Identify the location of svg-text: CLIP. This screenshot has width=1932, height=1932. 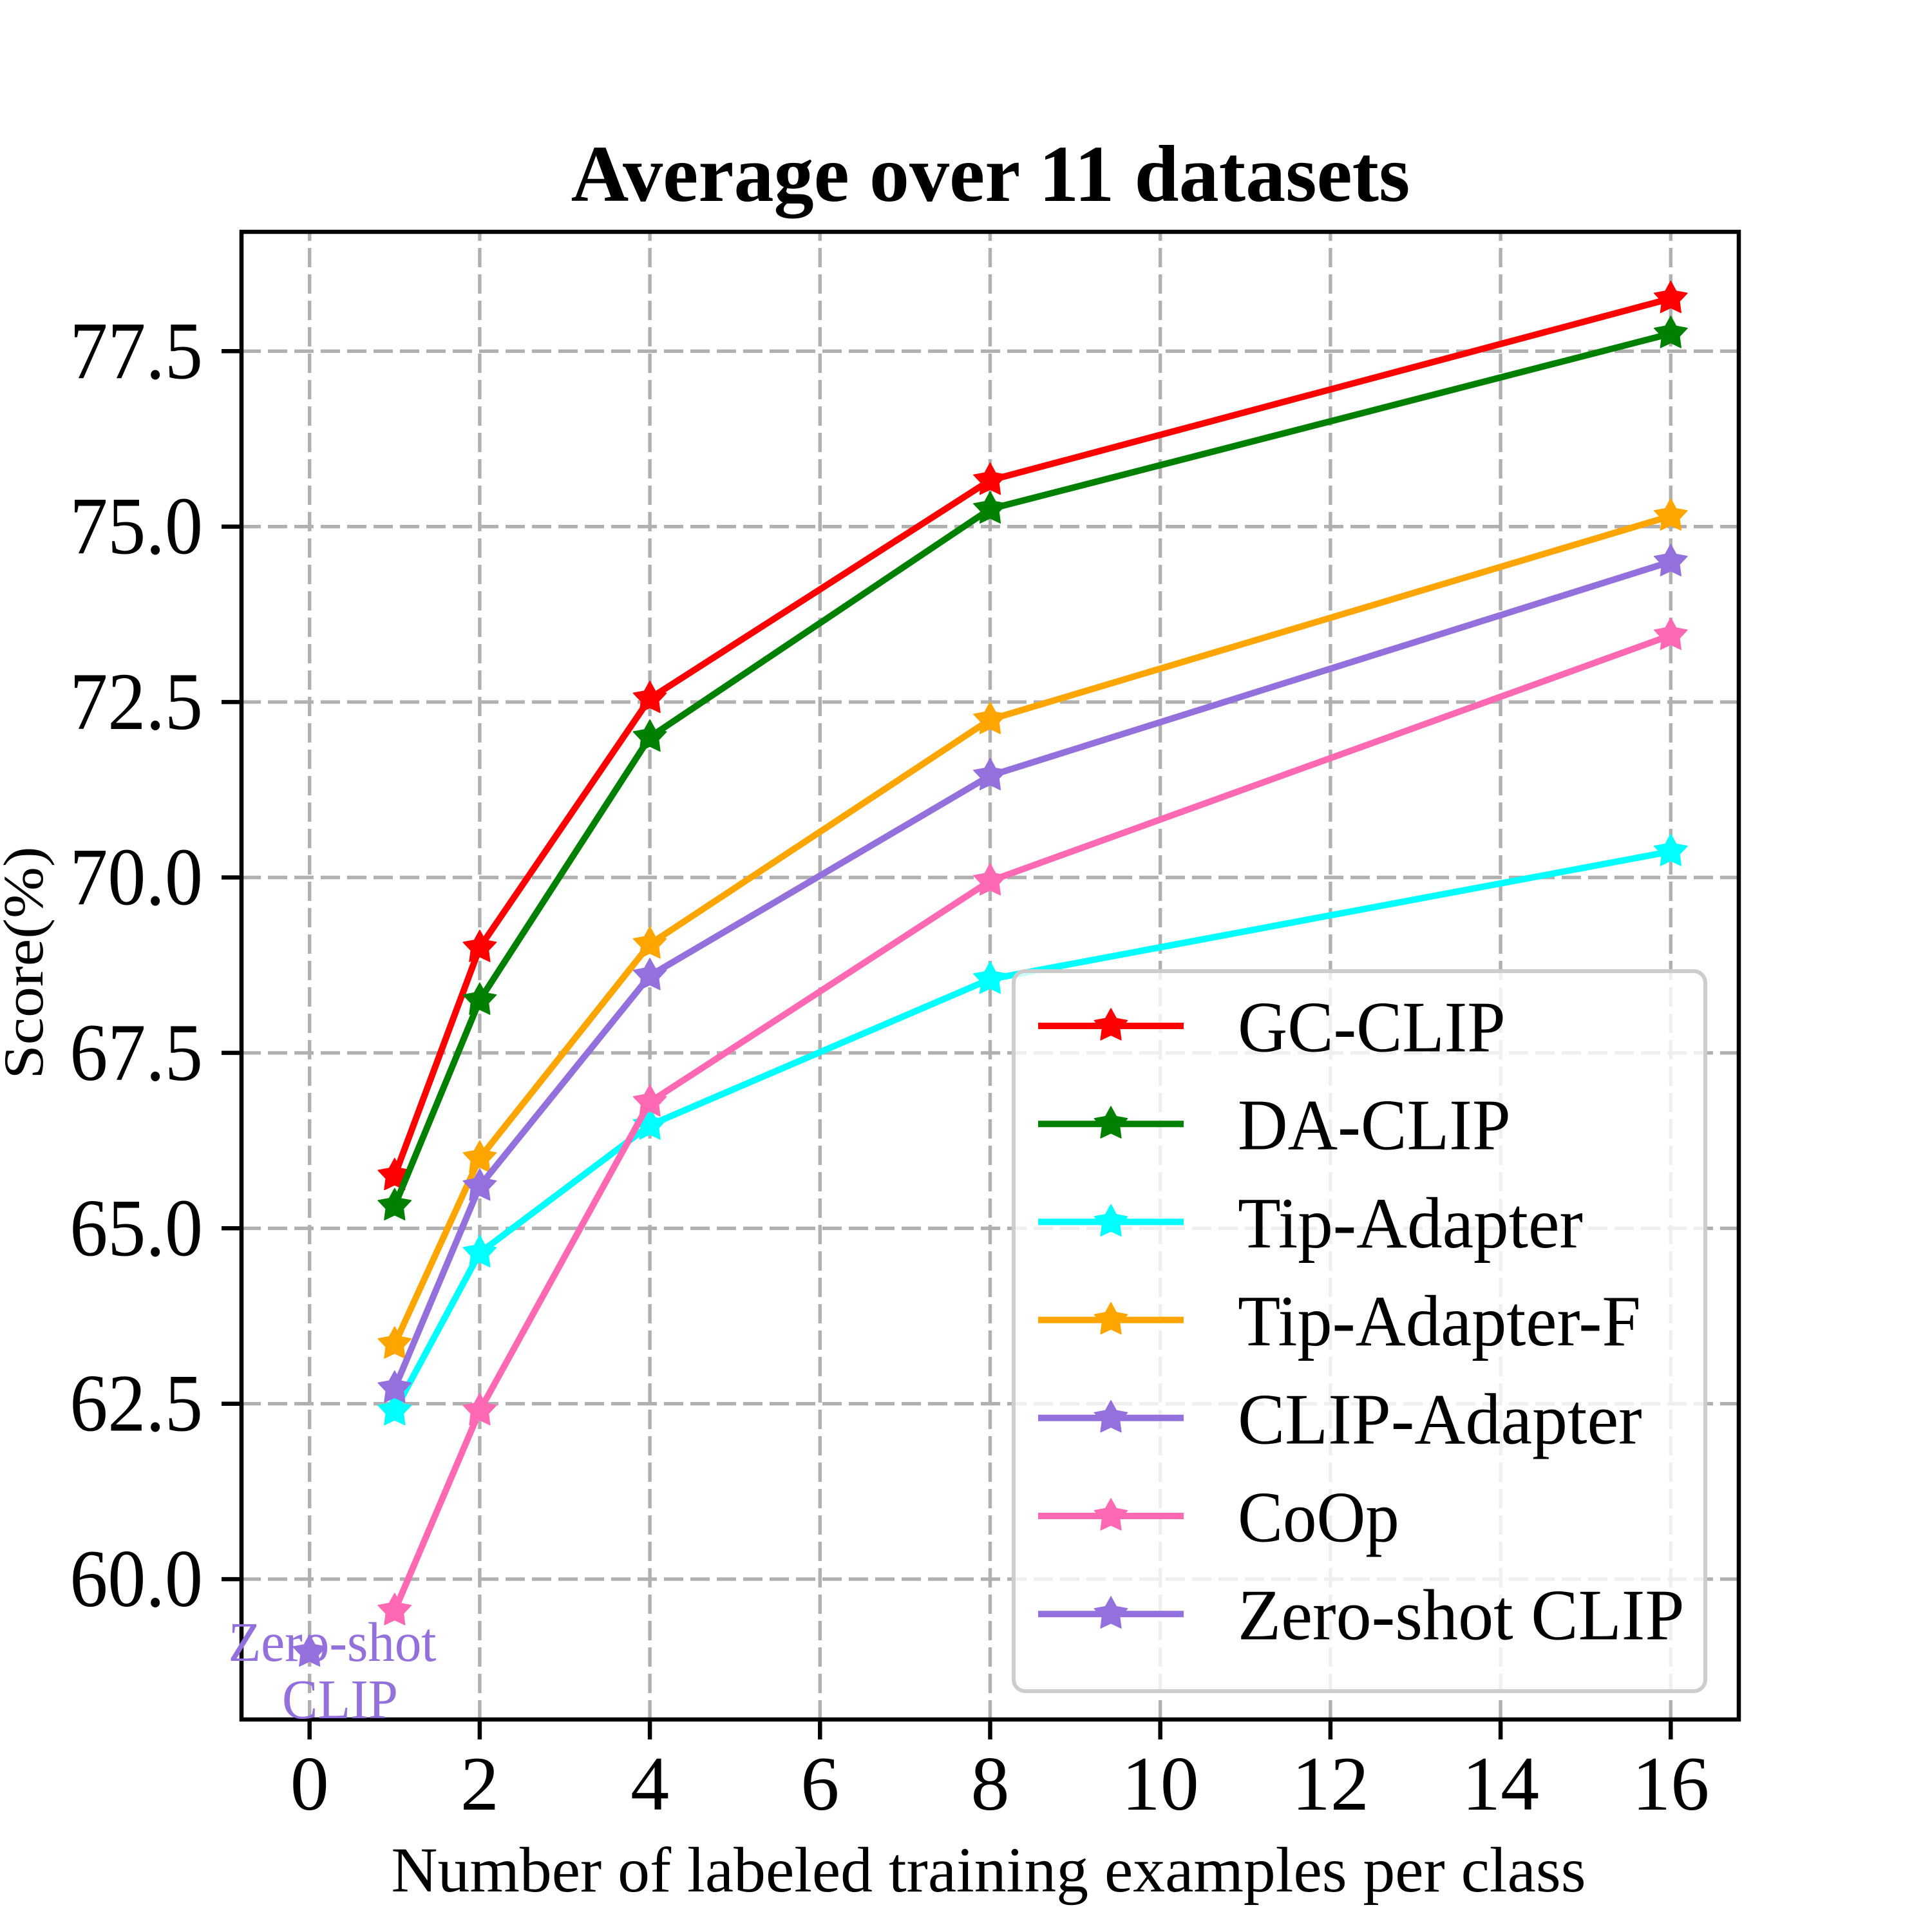
(340, 1699).